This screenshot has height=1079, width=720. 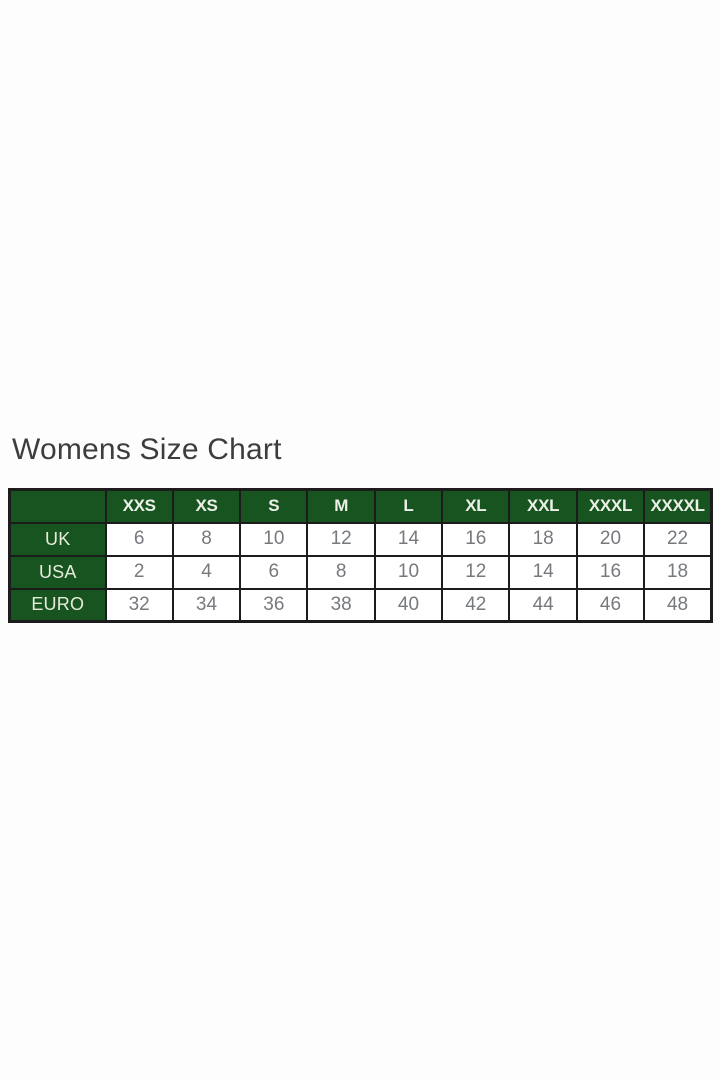 What do you see at coordinates (206, 506) in the screenshot?
I see `header-cell-xs: XS` at bounding box center [206, 506].